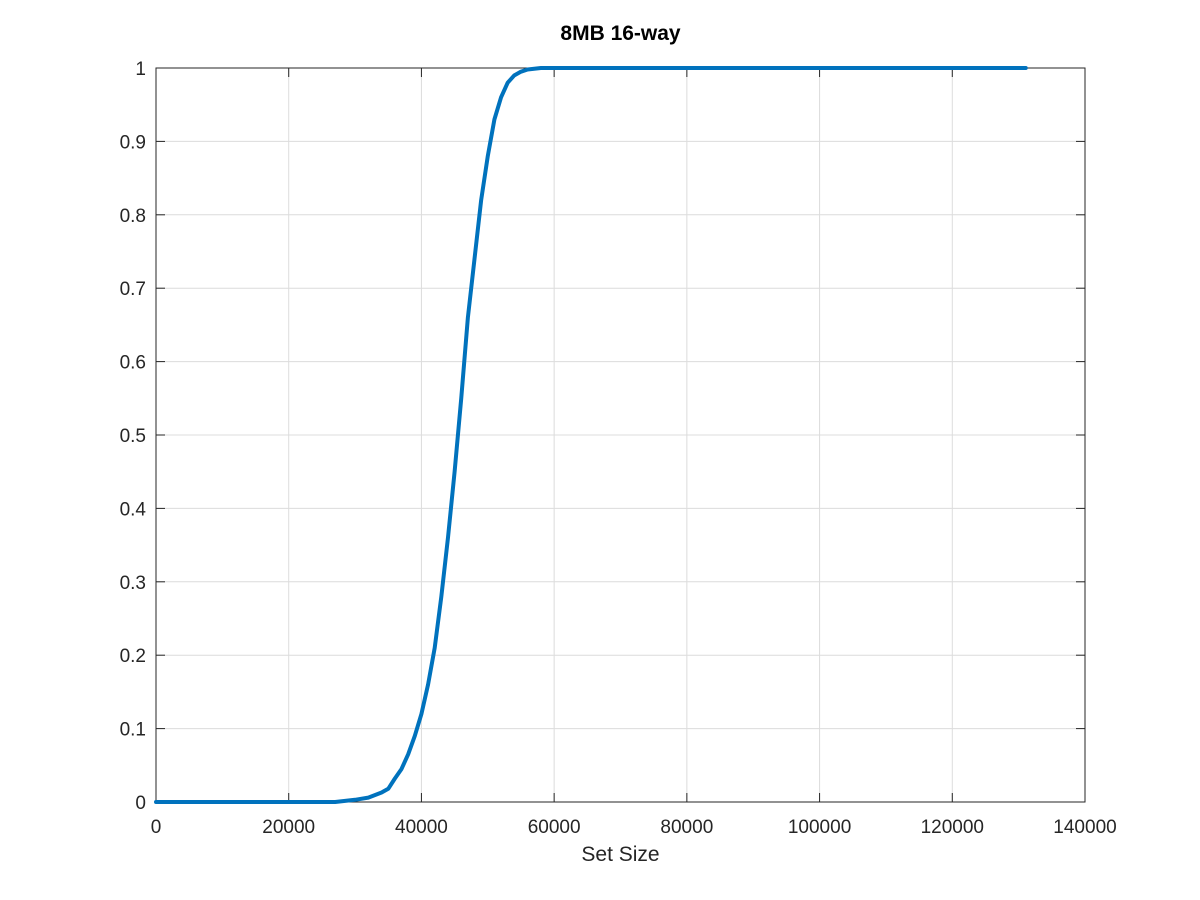  What do you see at coordinates (156, 827) in the screenshot?
I see `x-tick-label: 0` at bounding box center [156, 827].